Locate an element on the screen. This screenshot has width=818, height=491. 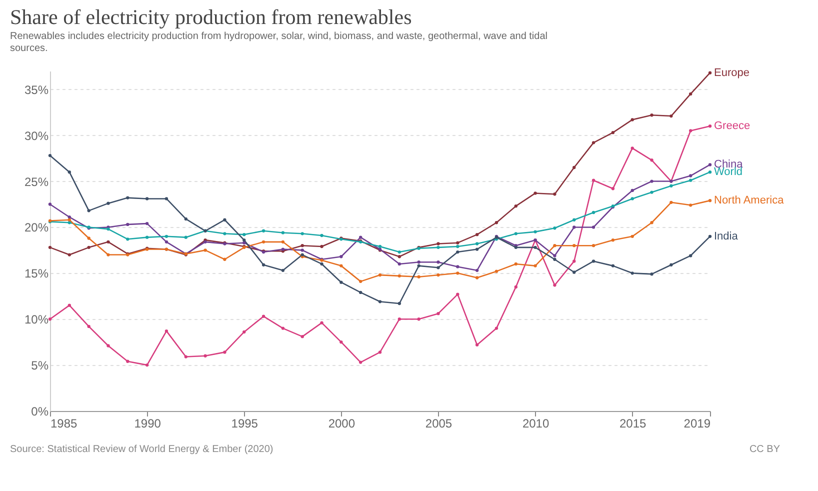
x-tick-label: 2019 is located at coordinates (697, 423).